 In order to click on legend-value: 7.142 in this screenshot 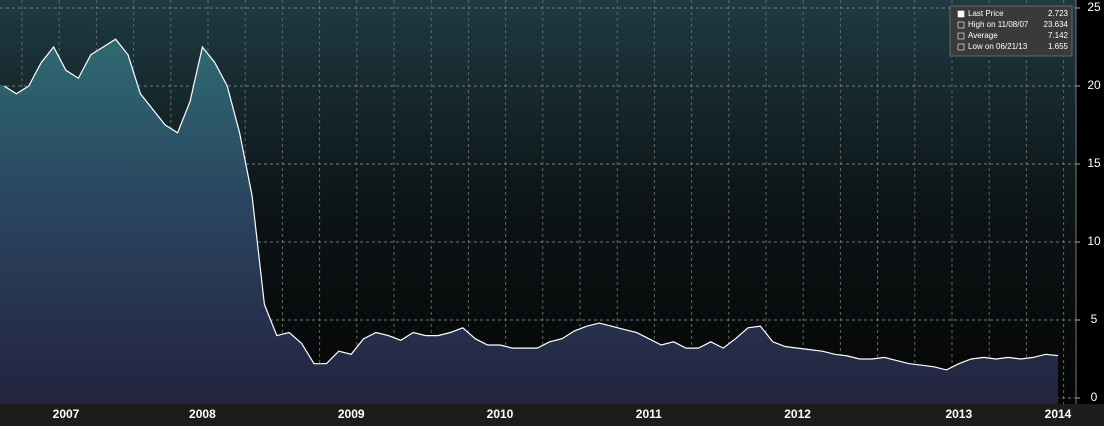, I will do `click(1058, 35)`.